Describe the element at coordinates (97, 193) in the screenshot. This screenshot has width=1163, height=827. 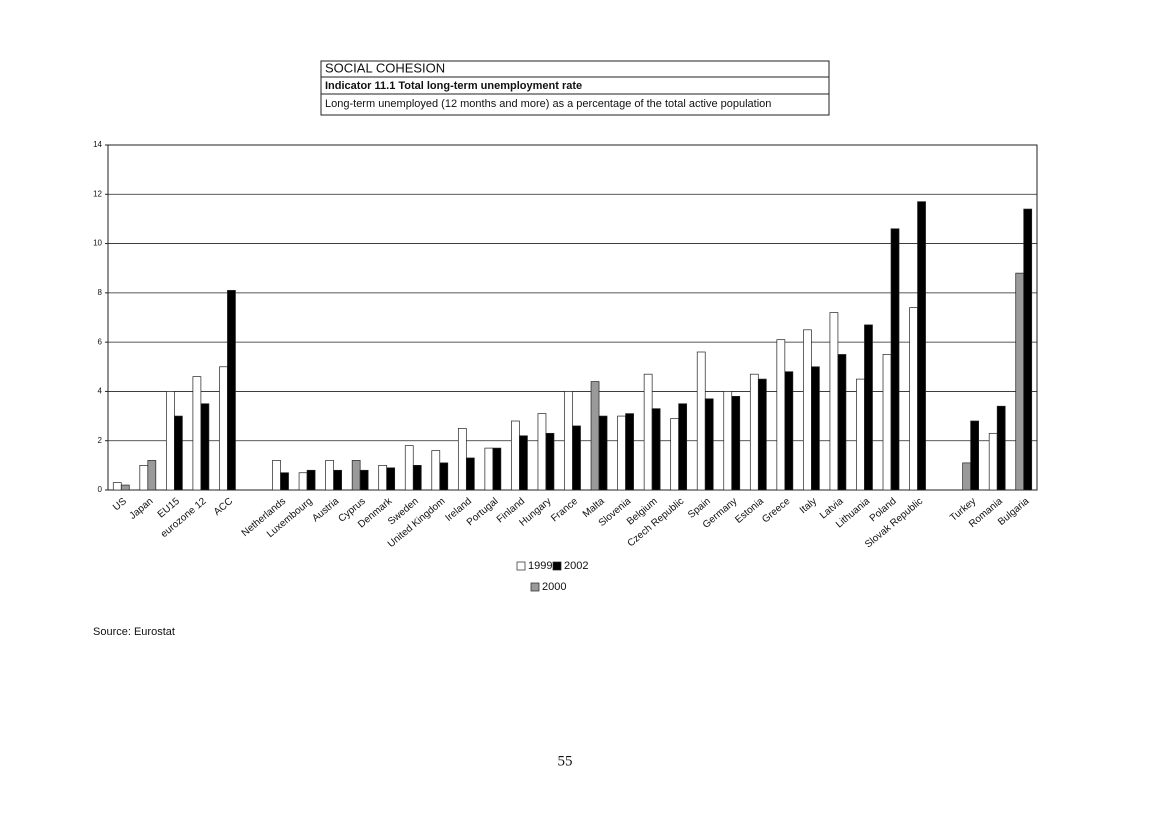
I see `y-tick-label: 12` at that location.